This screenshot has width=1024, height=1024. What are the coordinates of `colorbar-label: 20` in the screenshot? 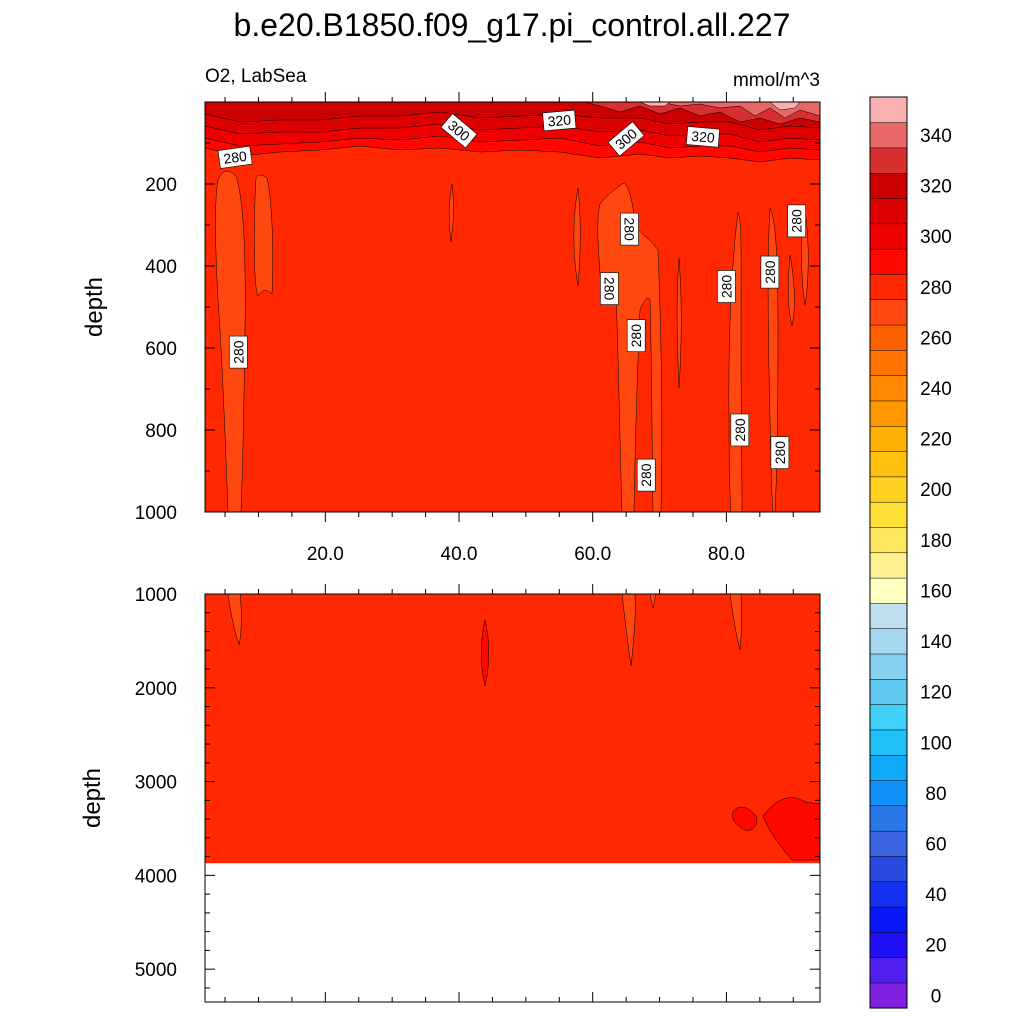 It's located at (935, 946).